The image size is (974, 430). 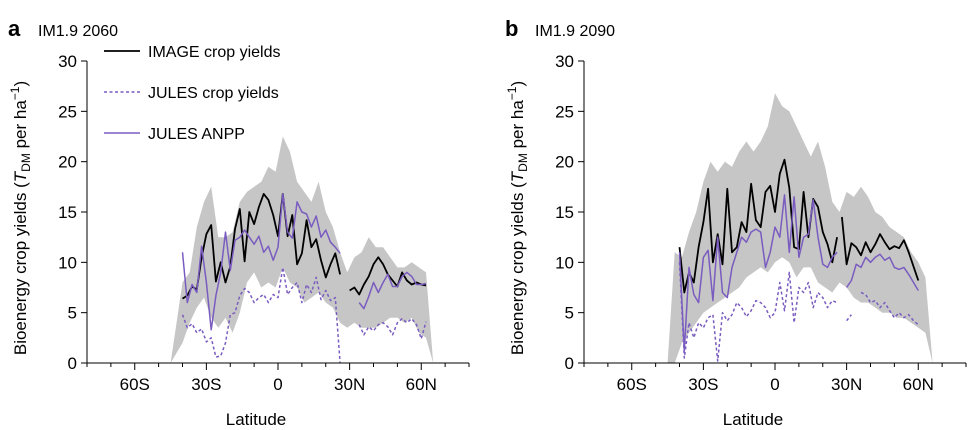 I want to click on legend-label: JULES ANPP, so click(x=196, y=134).